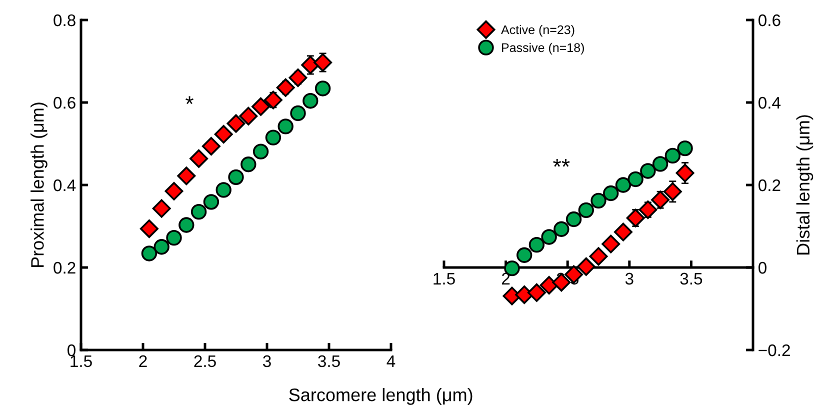 The image size is (819, 411). Describe the element at coordinates (143, 361) in the screenshot. I see `x-tick-label: 2` at that location.